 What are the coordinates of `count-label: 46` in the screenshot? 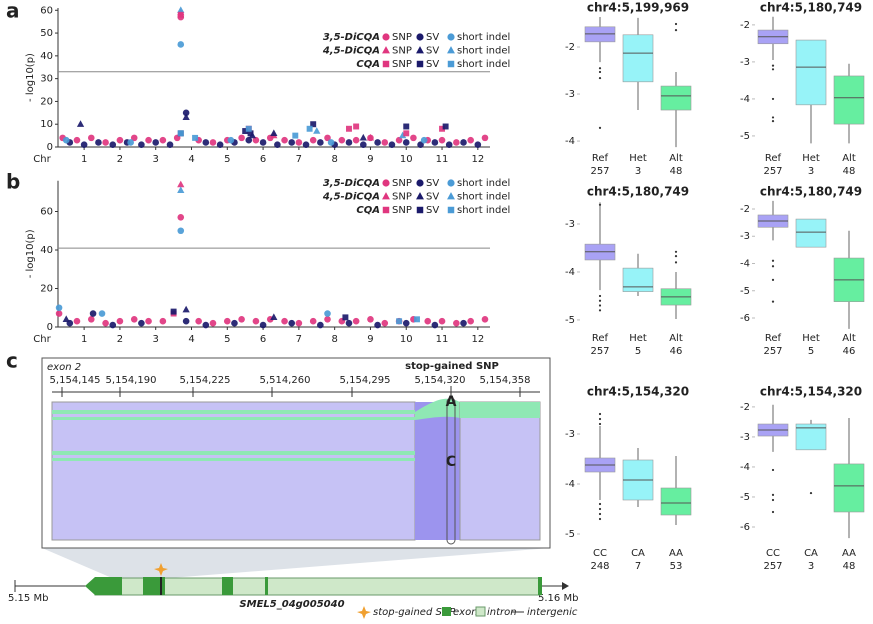 It's located at (849, 351).